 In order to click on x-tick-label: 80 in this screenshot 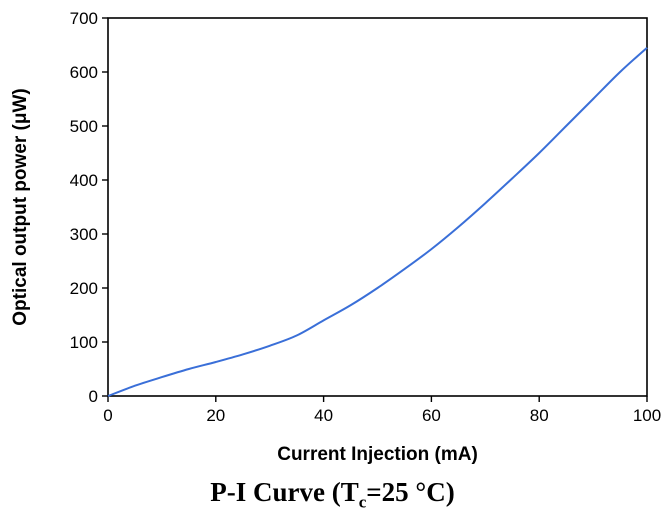, I will do `click(539, 415)`.